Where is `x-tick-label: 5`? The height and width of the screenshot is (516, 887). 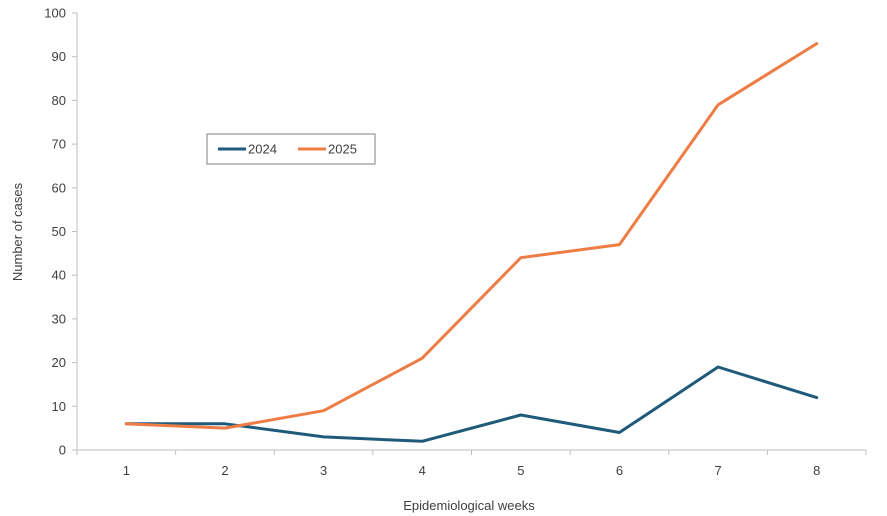 x-tick-label: 5 is located at coordinates (520, 470).